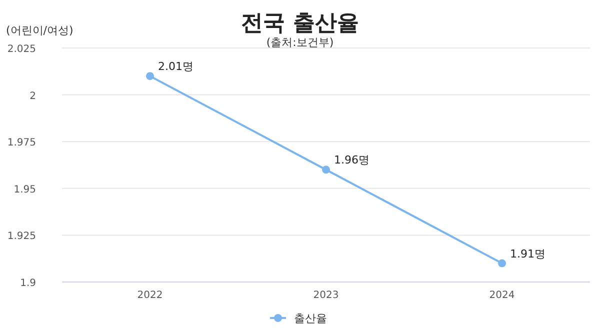  I want to click on chart-title: 전국 출산율, so click(300, 23).